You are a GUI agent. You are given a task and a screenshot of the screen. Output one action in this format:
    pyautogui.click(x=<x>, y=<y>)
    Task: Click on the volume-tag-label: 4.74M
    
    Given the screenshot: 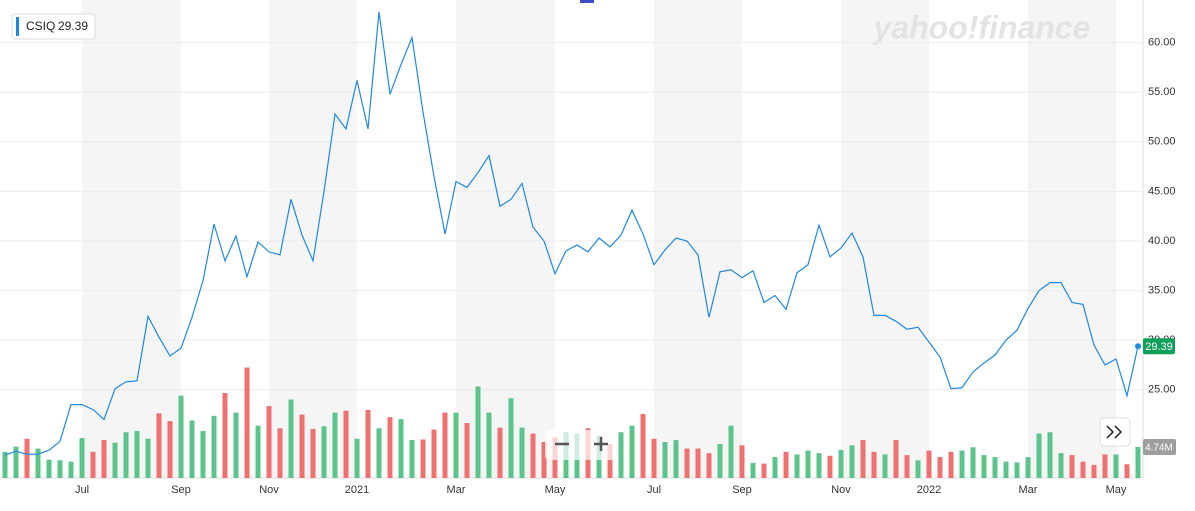 What is the action you would take?
    pyautogui.click(x=1159, y=448)
    